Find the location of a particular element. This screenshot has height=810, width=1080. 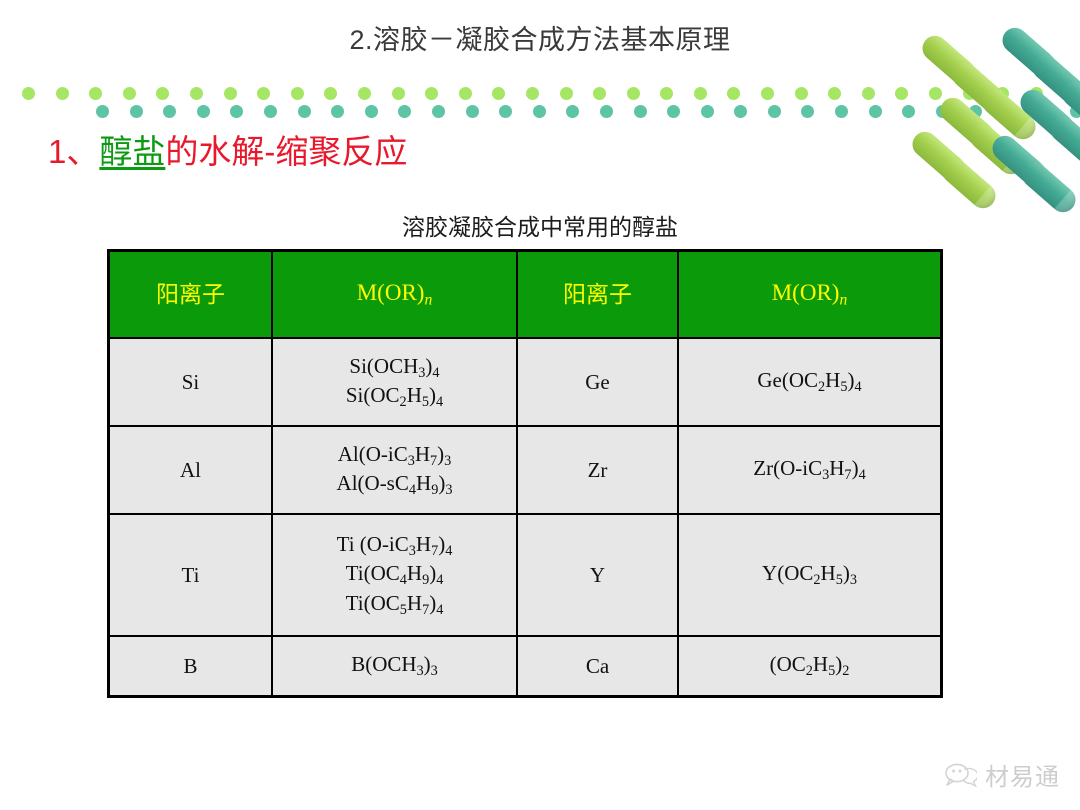

dot-row-lower is located at coordinates (588, 111).